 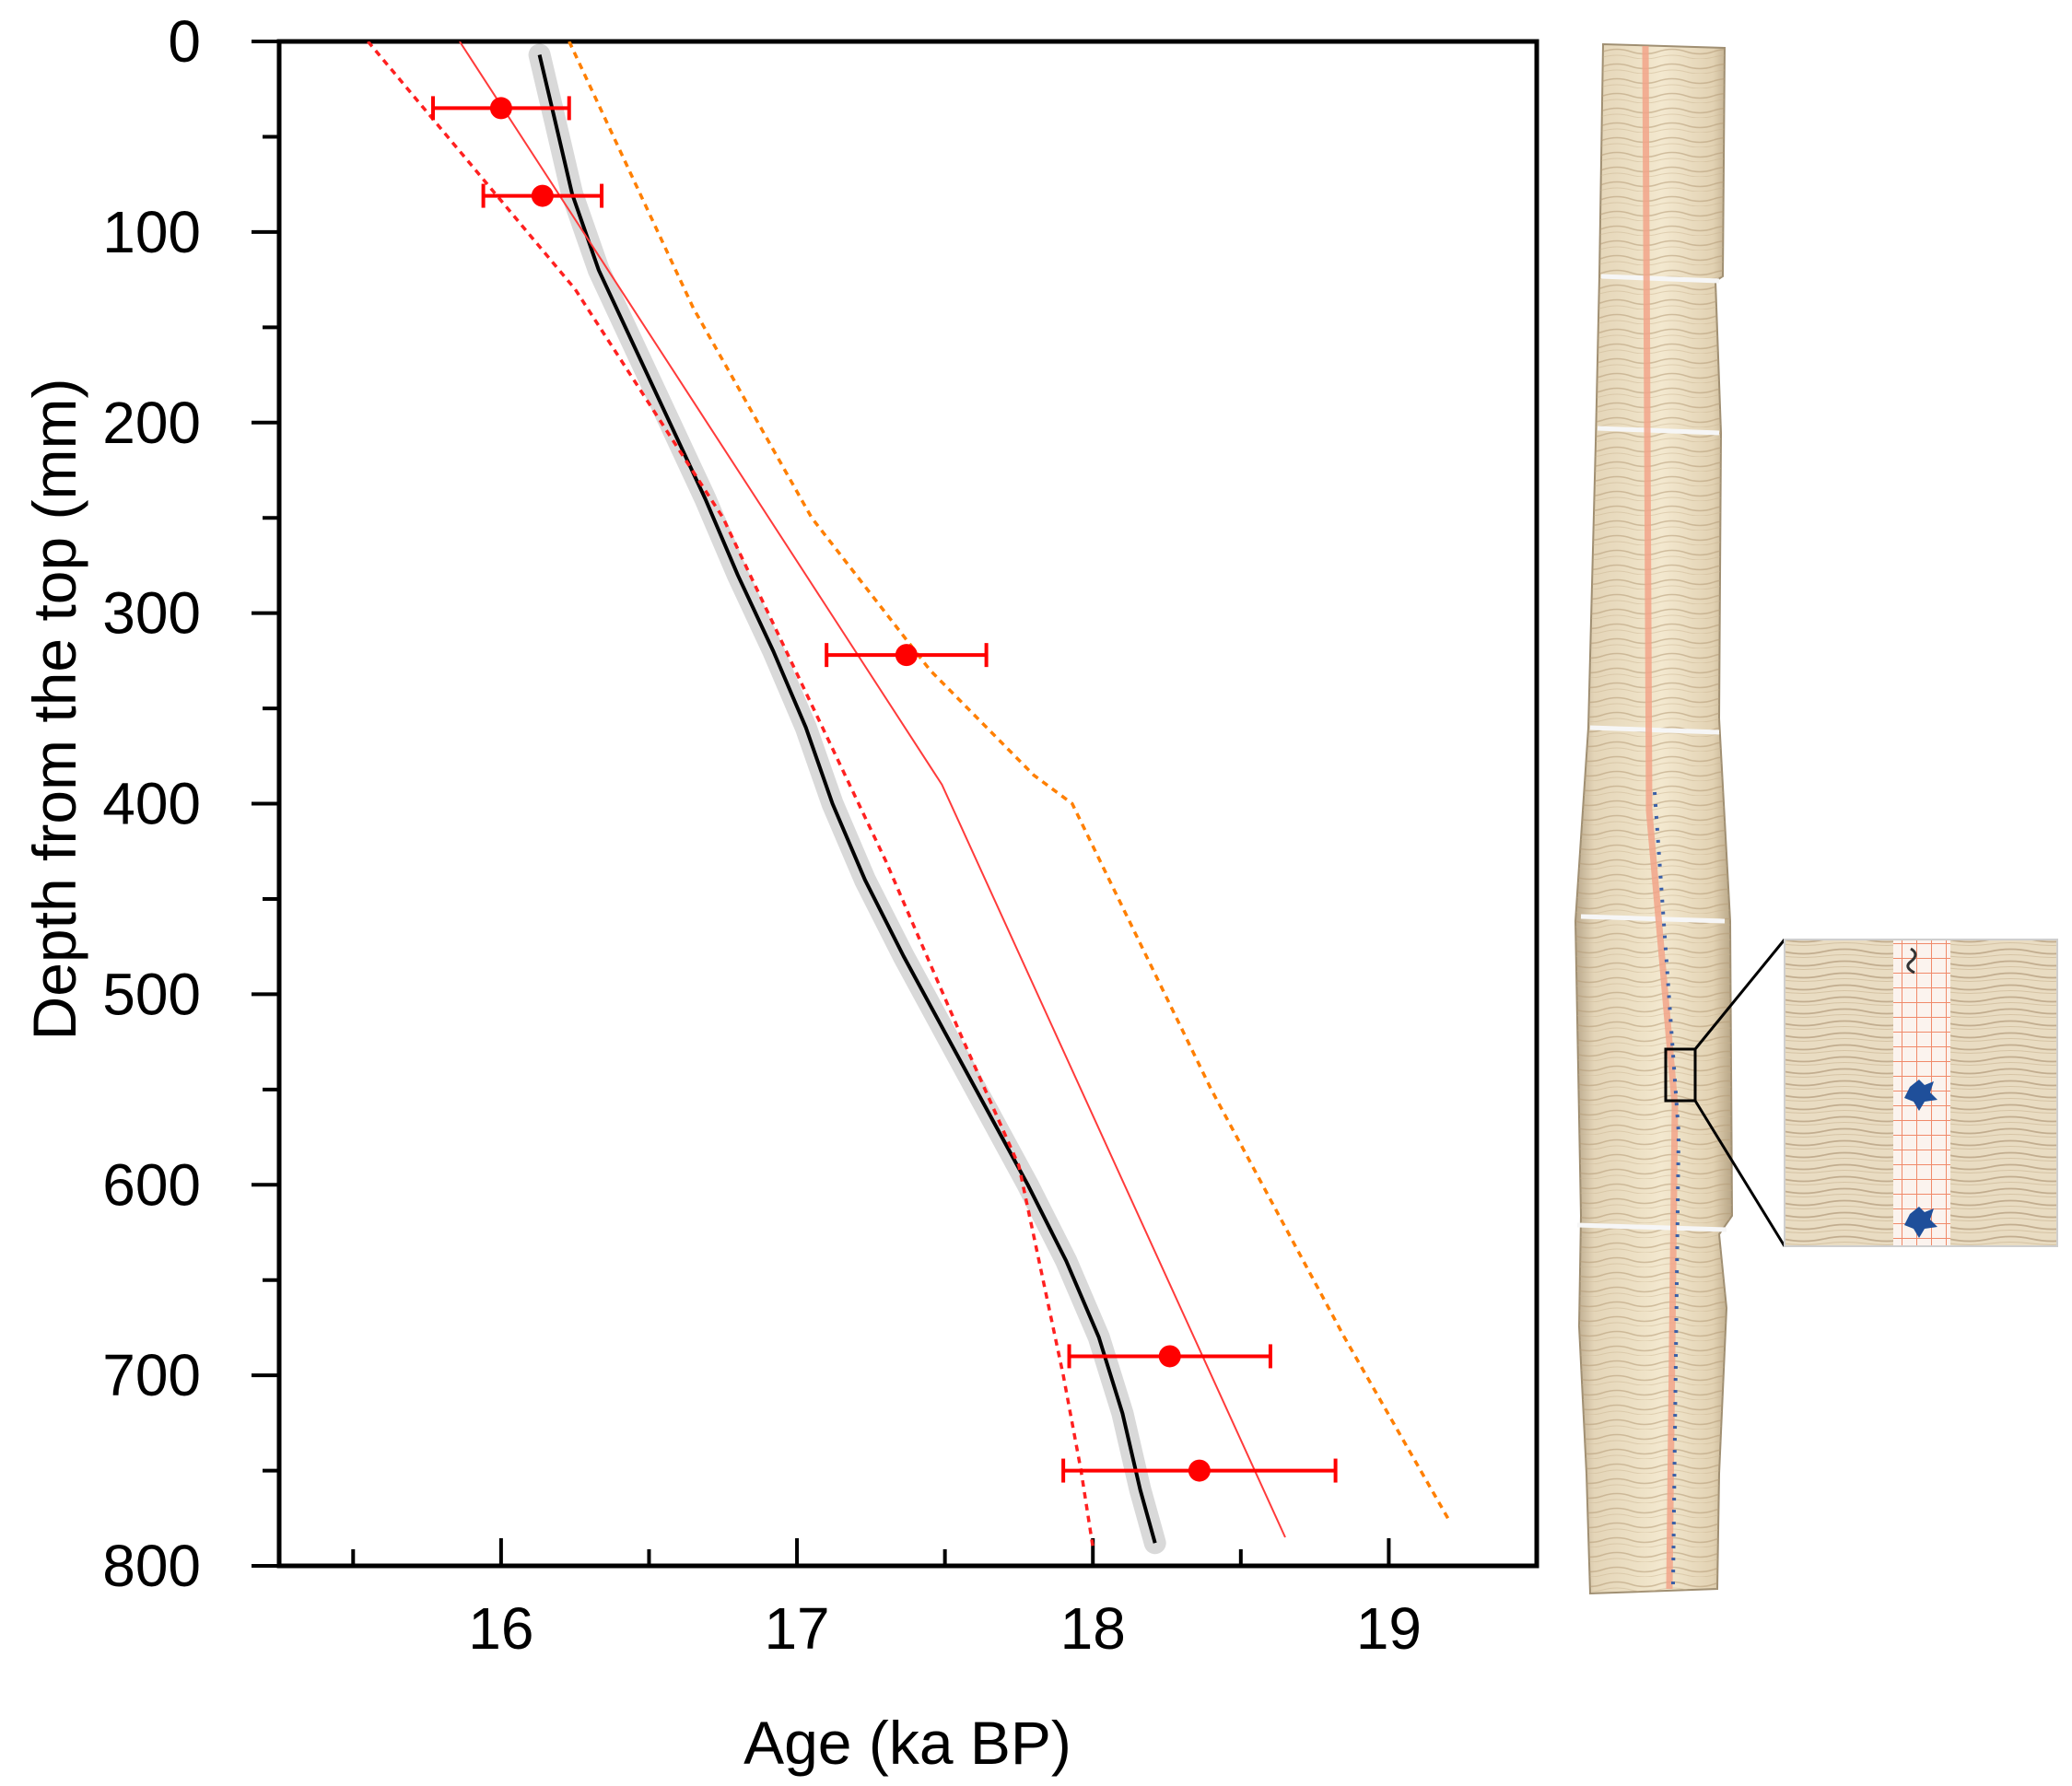 What do you see at coordinates (151, 804) in the screenshot?
I see `y-tick-label: 400` at bounding box center [151, 804].